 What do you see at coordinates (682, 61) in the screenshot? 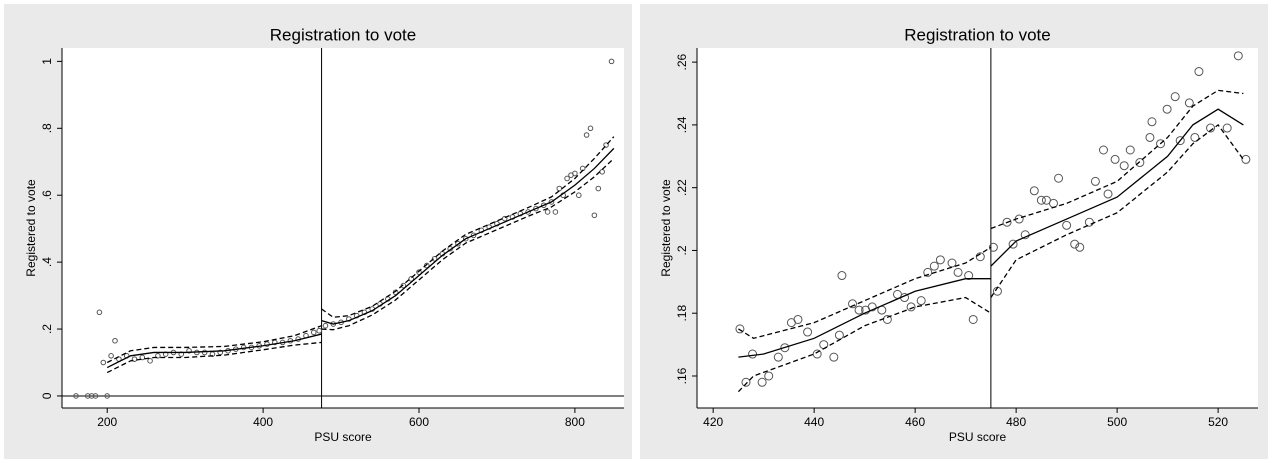
I see `y-tick-label: .26` at bounding box center [682, 61].